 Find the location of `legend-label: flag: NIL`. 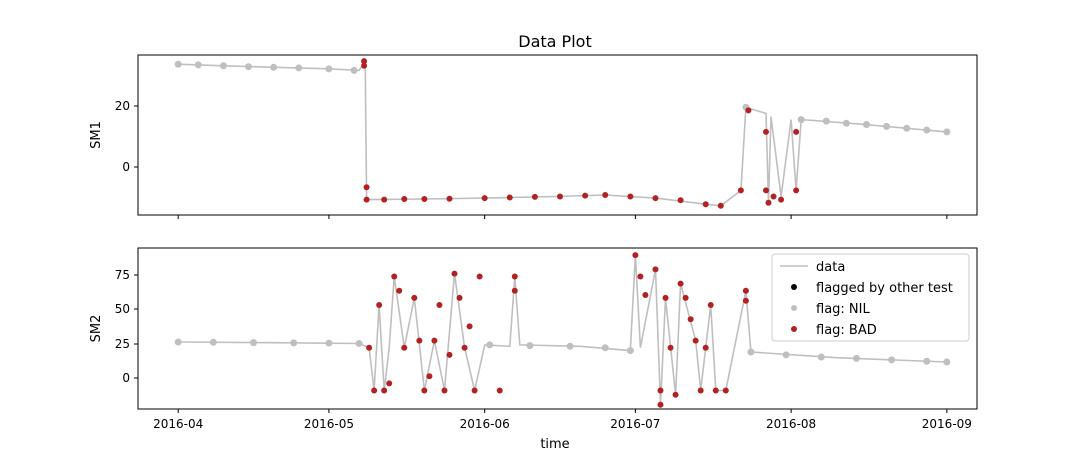

legend-label: flag: NIL is located at coordinates (843, 309).